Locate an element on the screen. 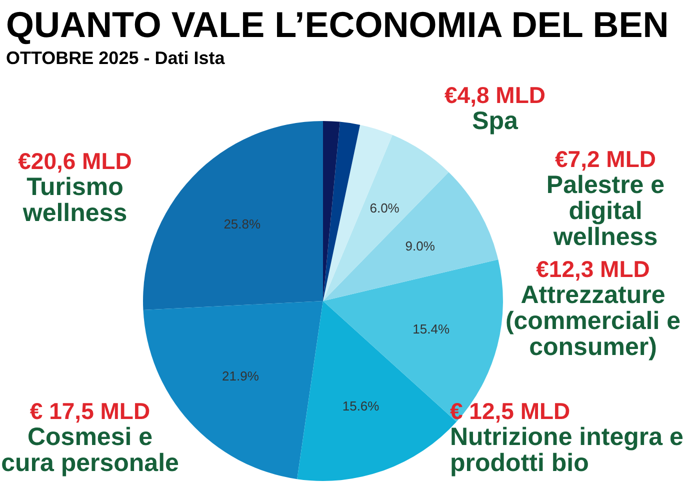 The width and height of the screenshot is (696, 487). data-label: 15.4% is located at coordinates (431, 328).